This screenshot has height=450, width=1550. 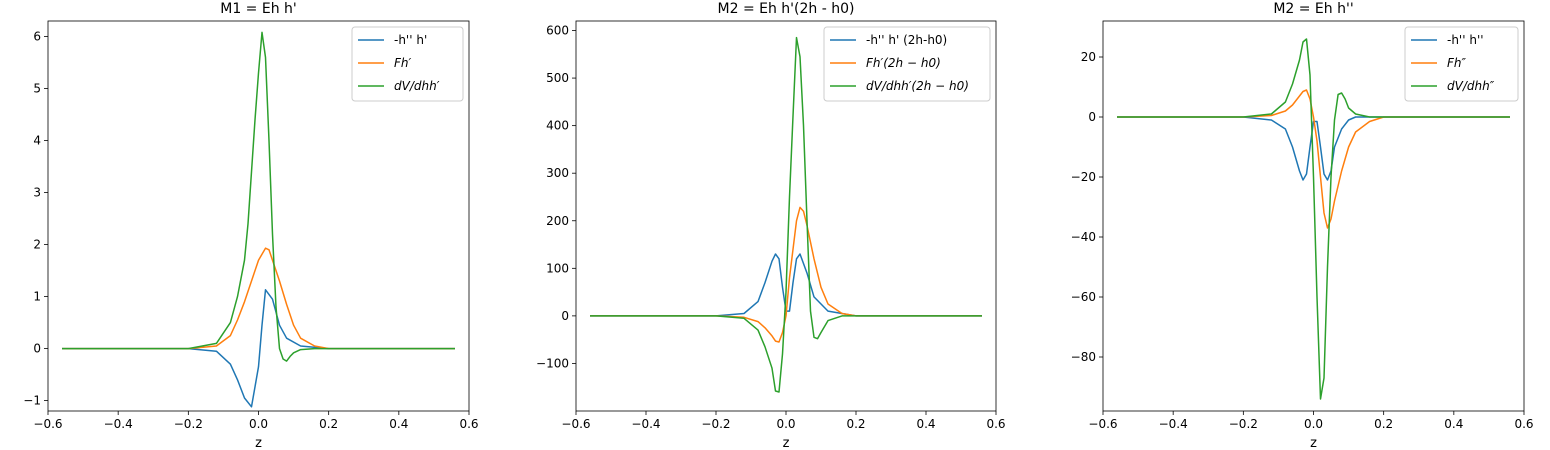 I want to click on chart-title: M2 = Eh h'(2h - h0), so click(x=786, y=9).